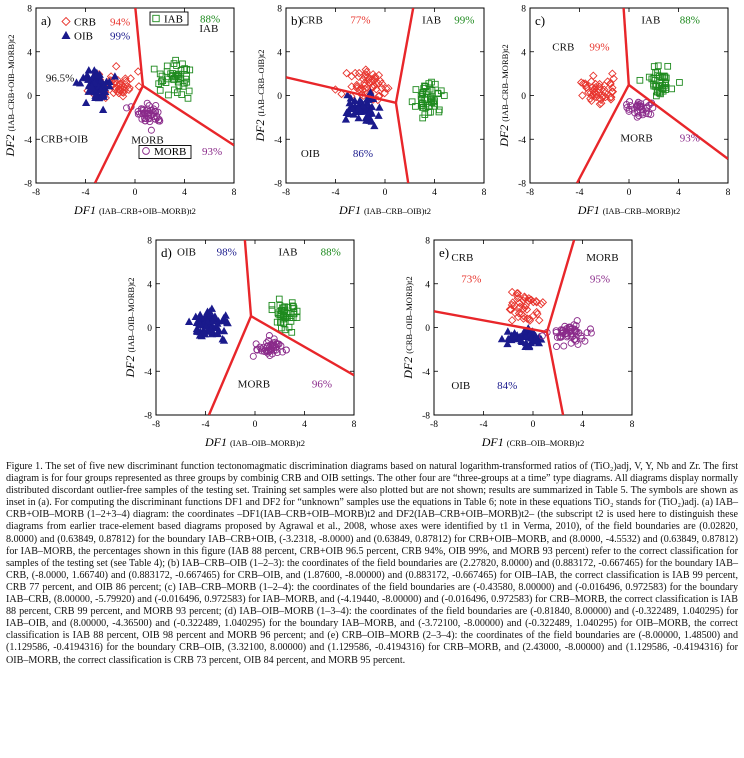  I want to click on x-tick-label: 8, so click(354, 425).